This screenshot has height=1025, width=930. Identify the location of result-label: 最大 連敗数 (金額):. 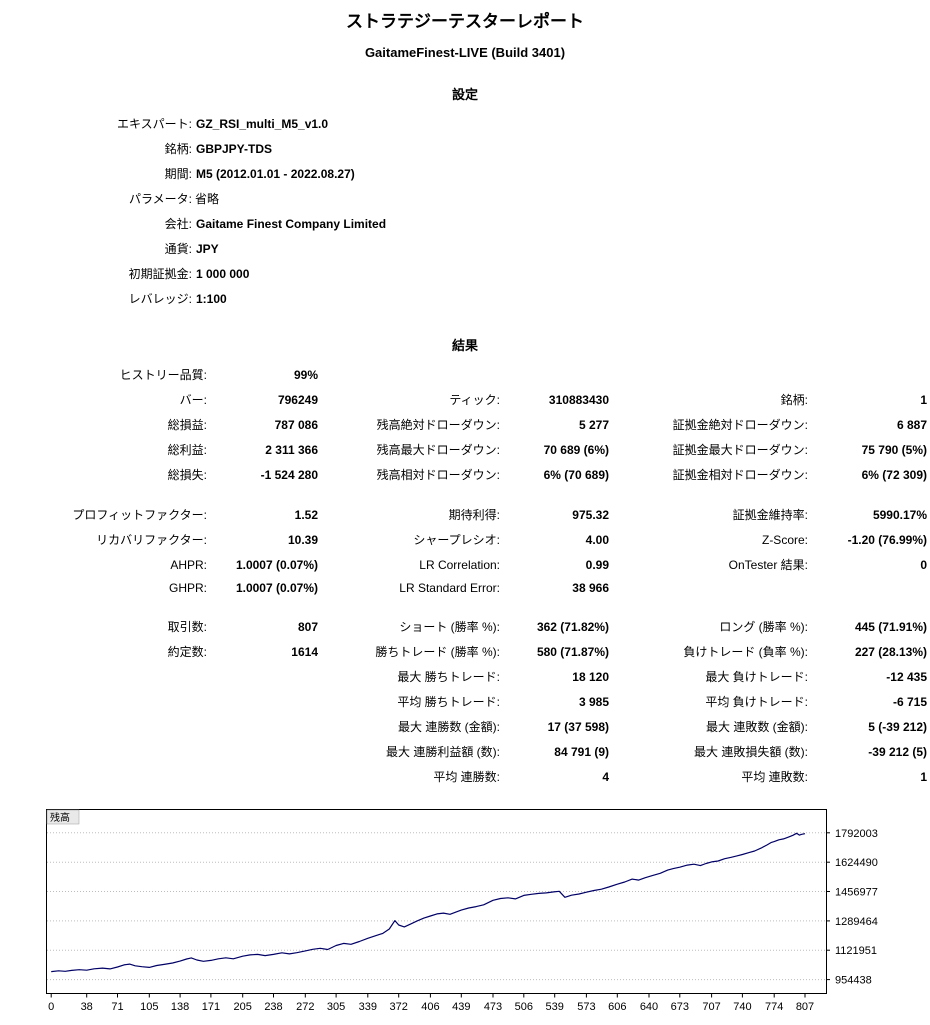
(757, 727).